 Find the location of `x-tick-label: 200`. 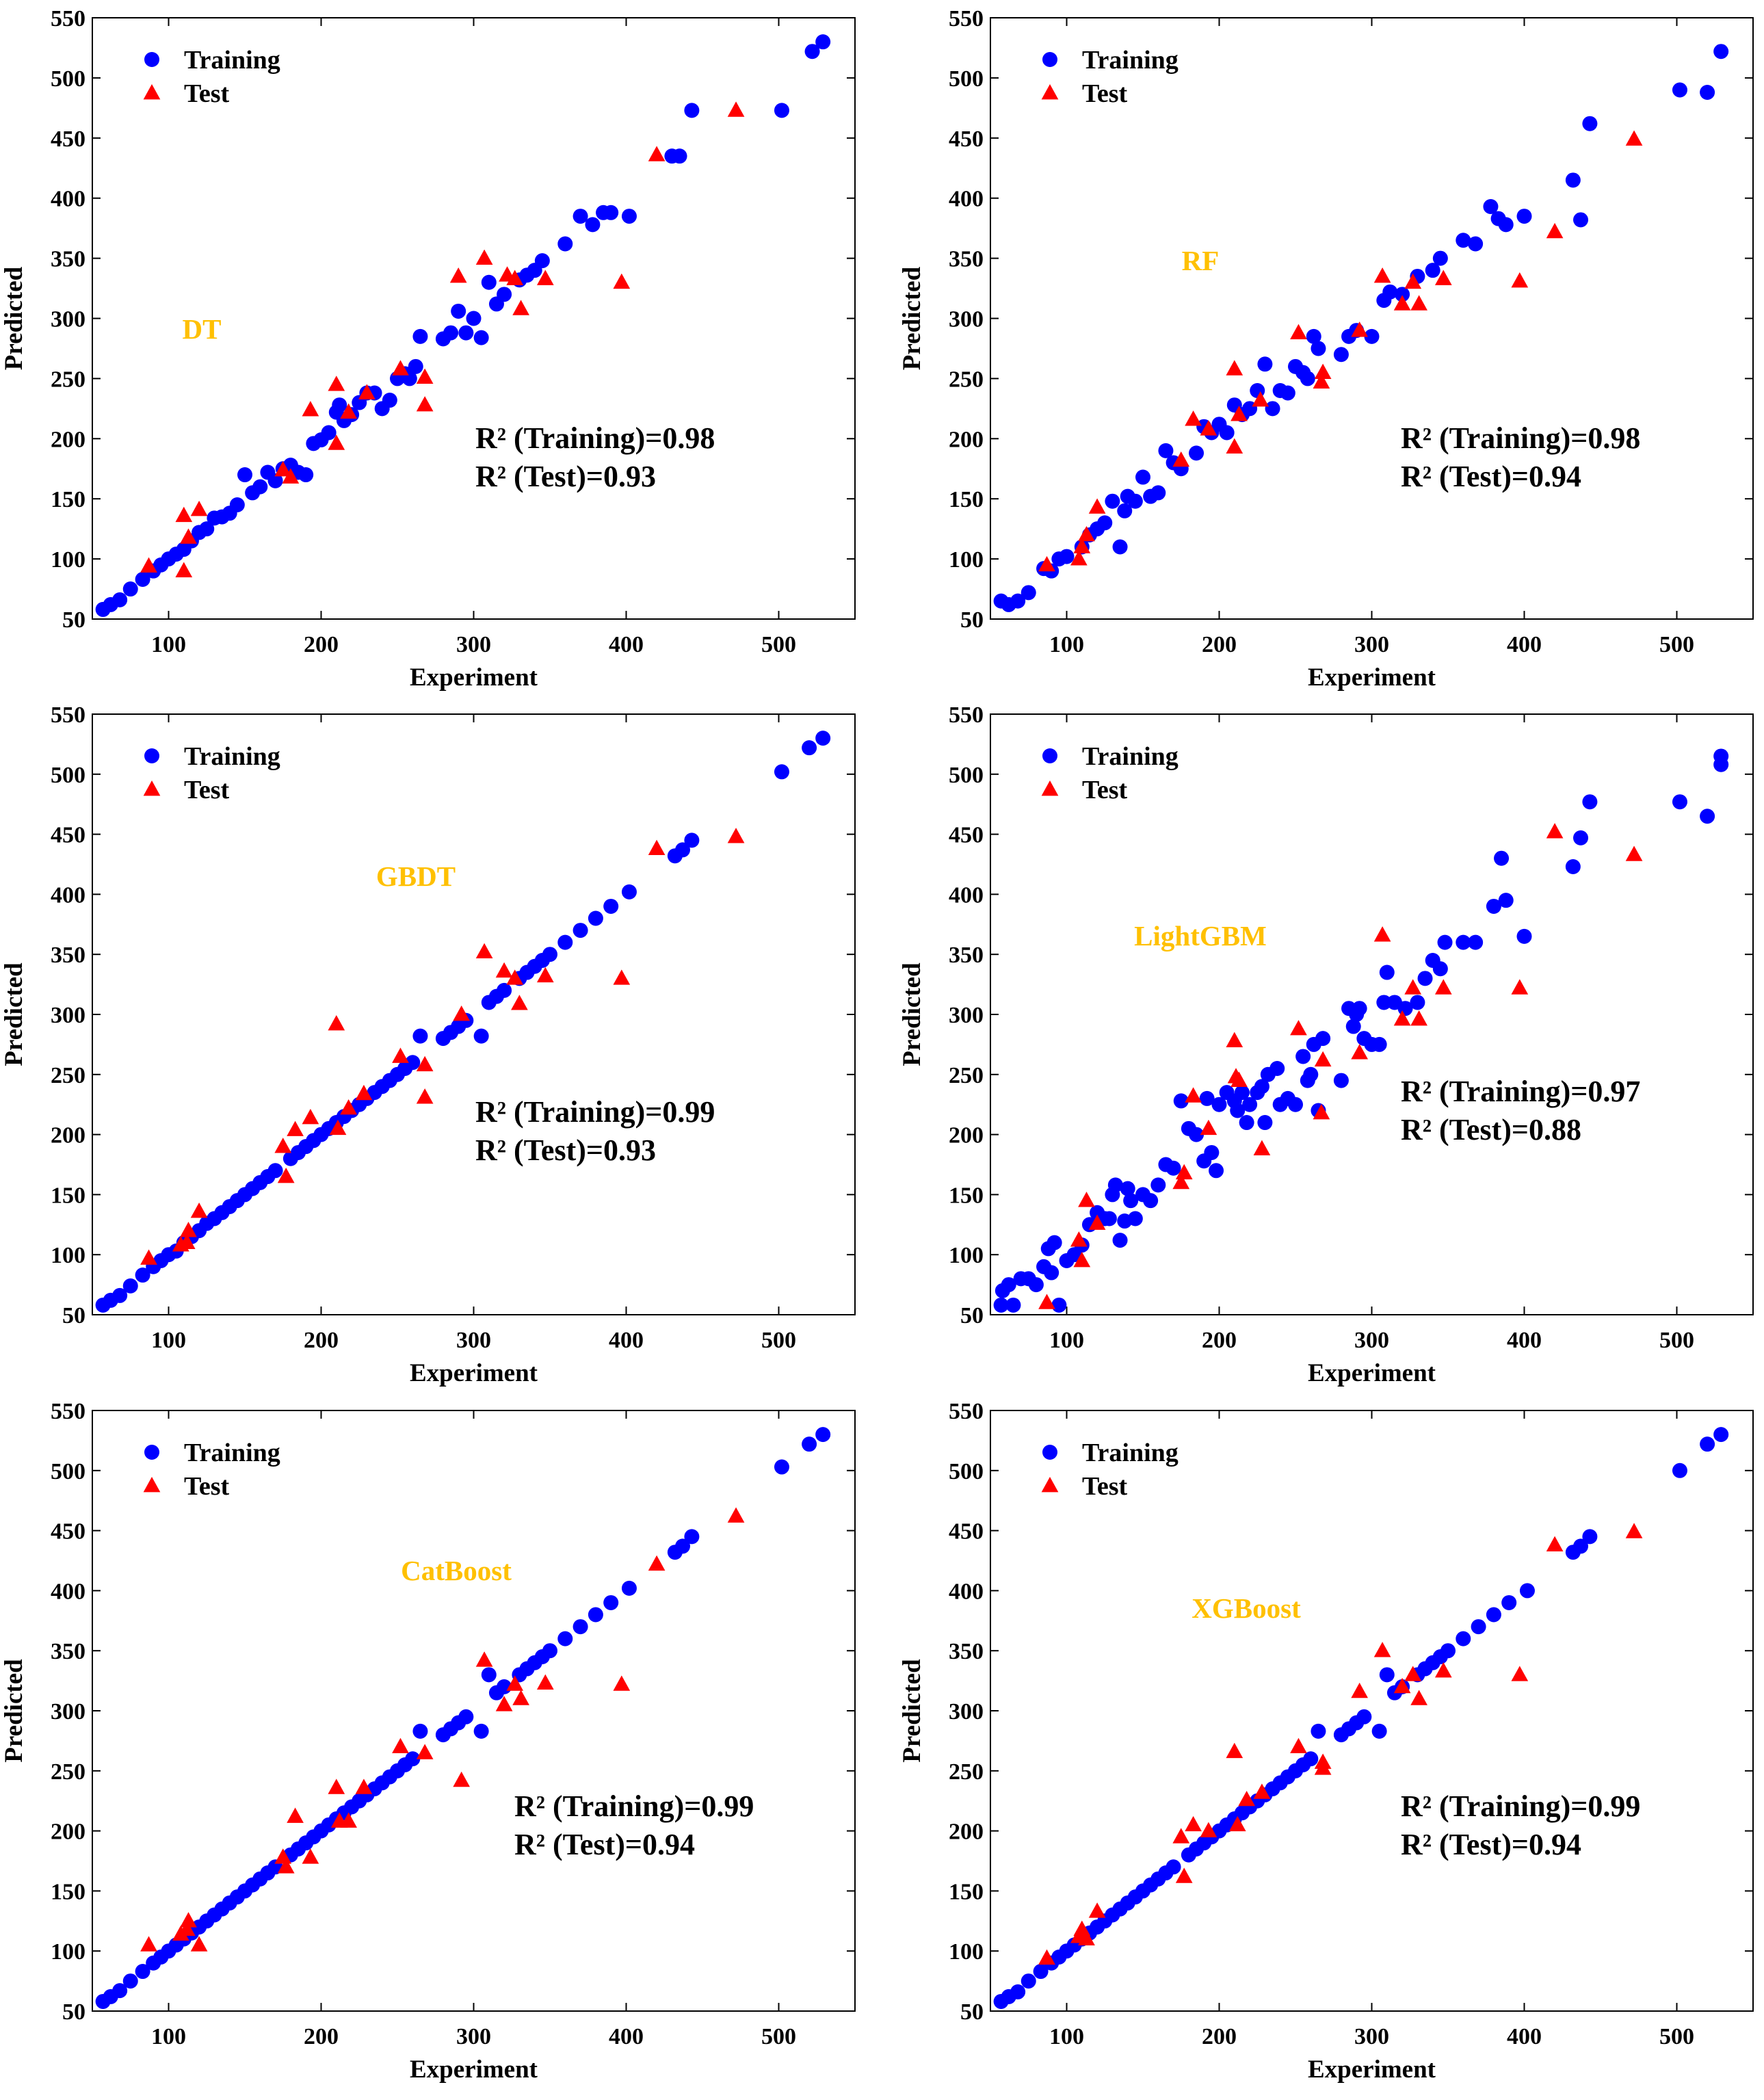

x-tick-label: 200 is located at coordinates (321, 644).